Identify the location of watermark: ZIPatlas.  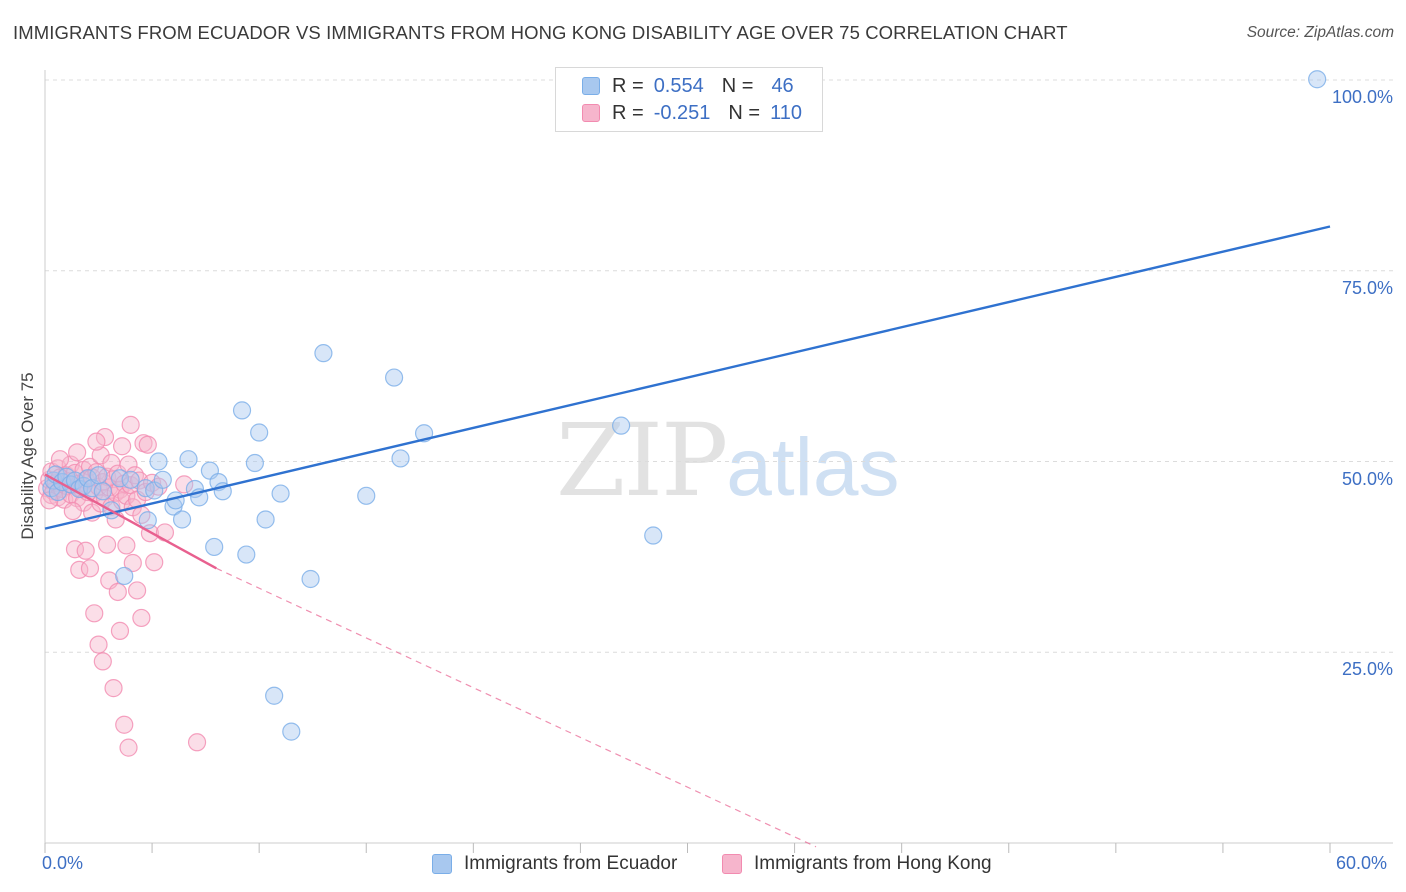
(728, 460).